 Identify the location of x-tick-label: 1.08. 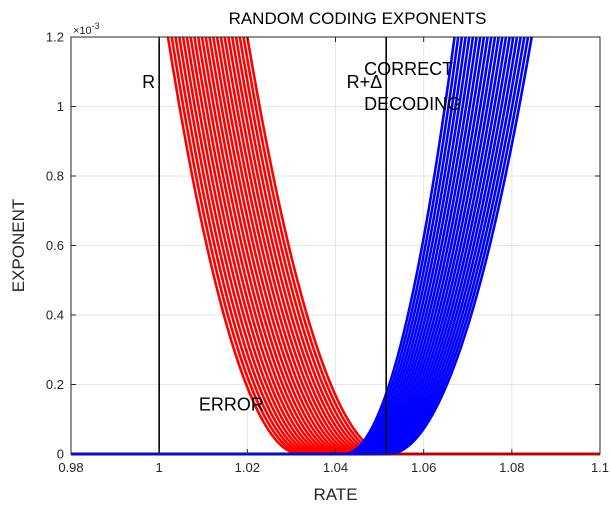
(511, 467).